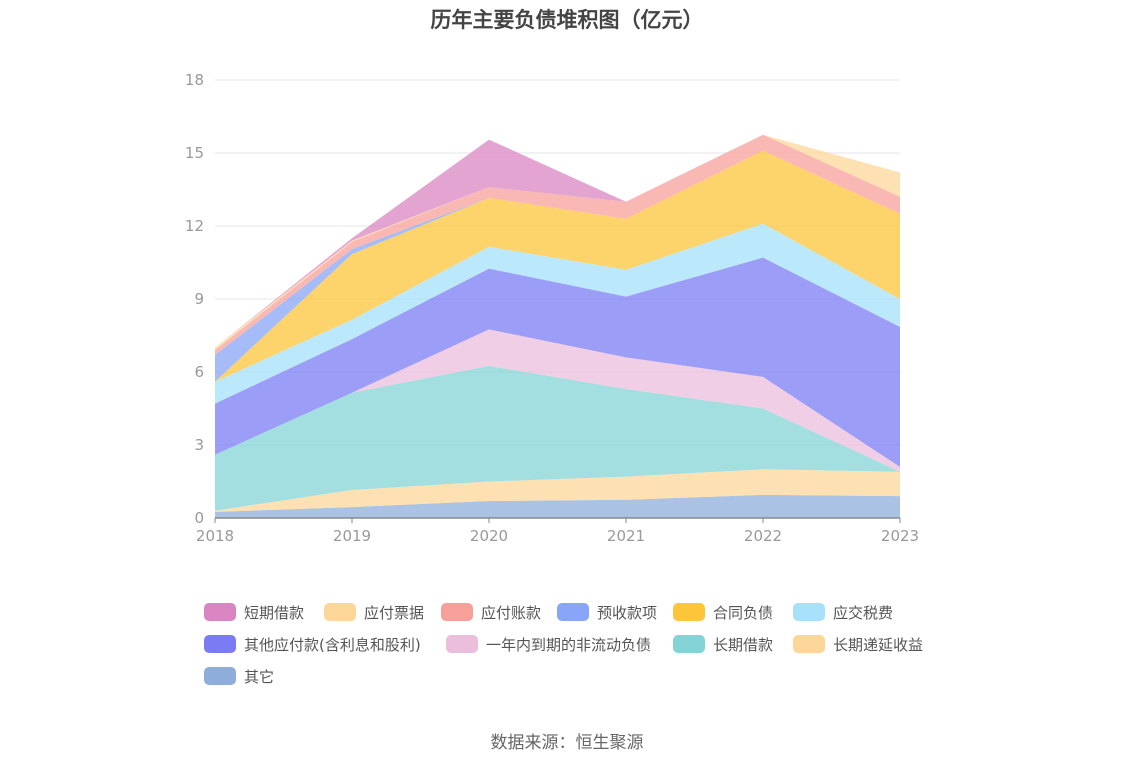  What do you see at coordinates (332, 644) in the screenshot?
I see `legend-label: 其他应付款(含利息和股利)` at bounding box center [332, 644].